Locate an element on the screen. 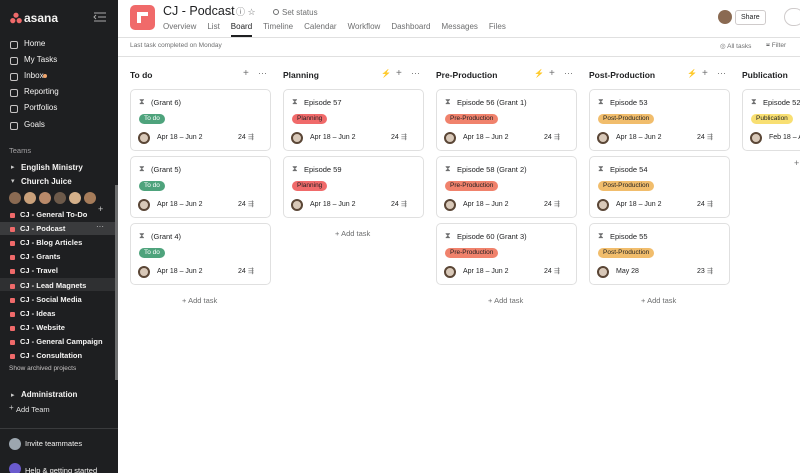  set-status-text: Set status is located at coordinates (300, 12).